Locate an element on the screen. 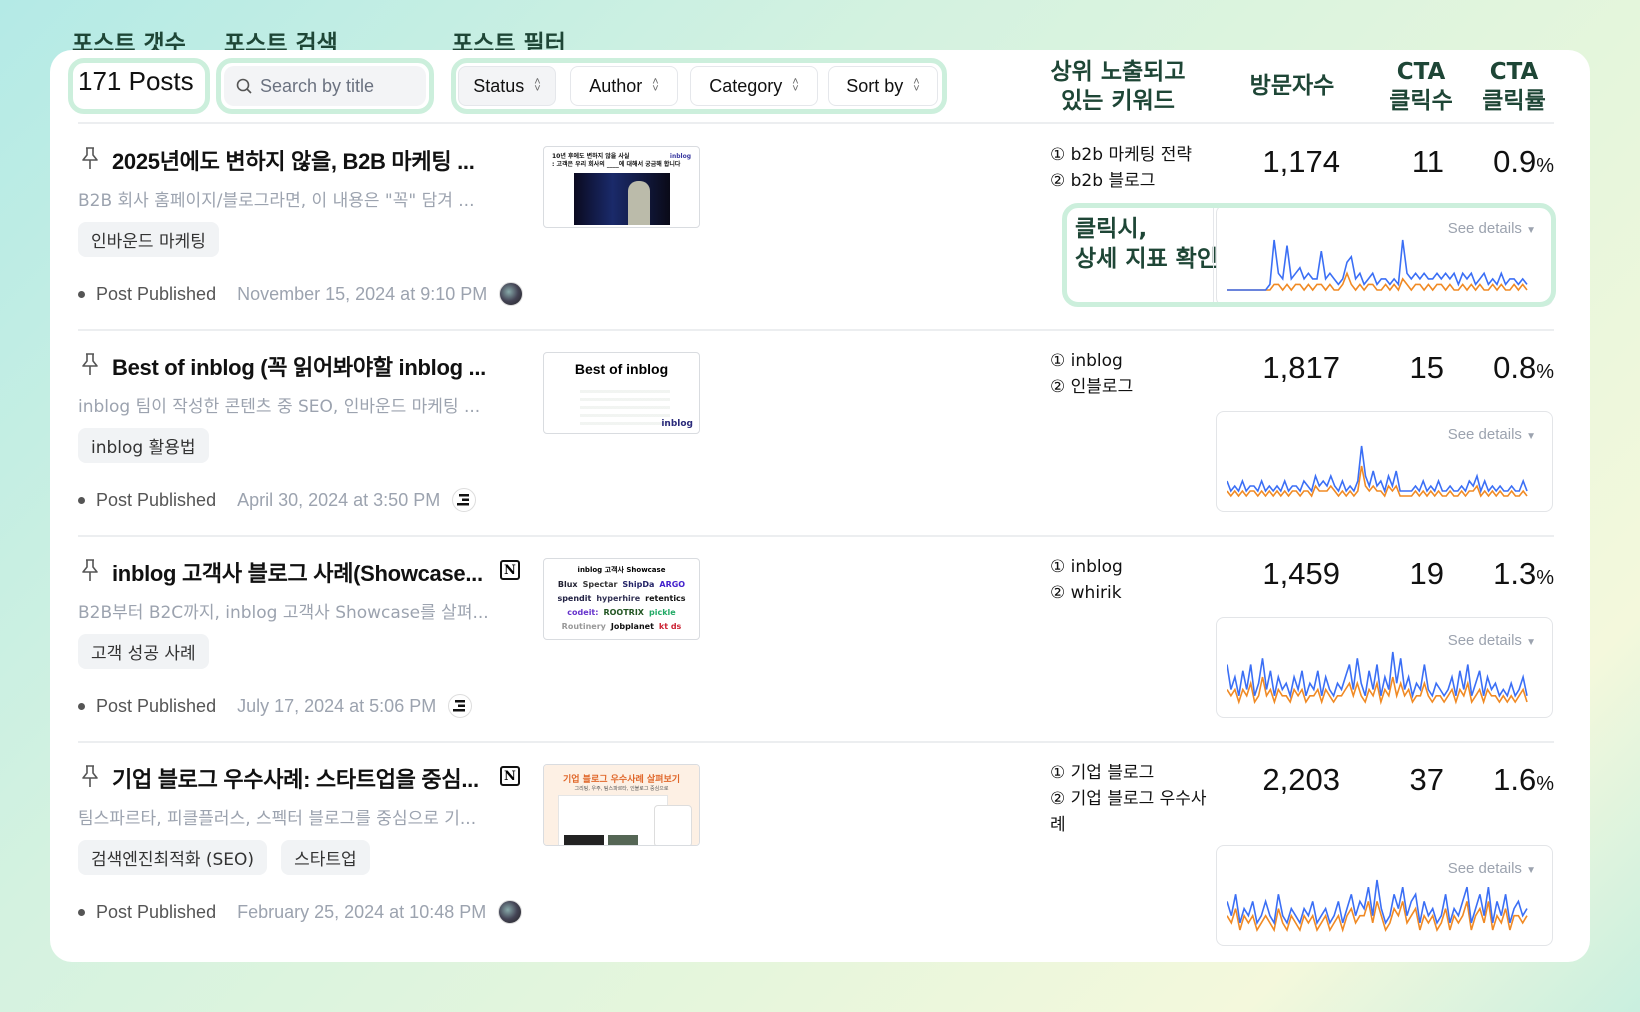 This screenshot has height=1012, width=1640. author-filter: Author ˄ ˅ is located at coordinates (624, 86).